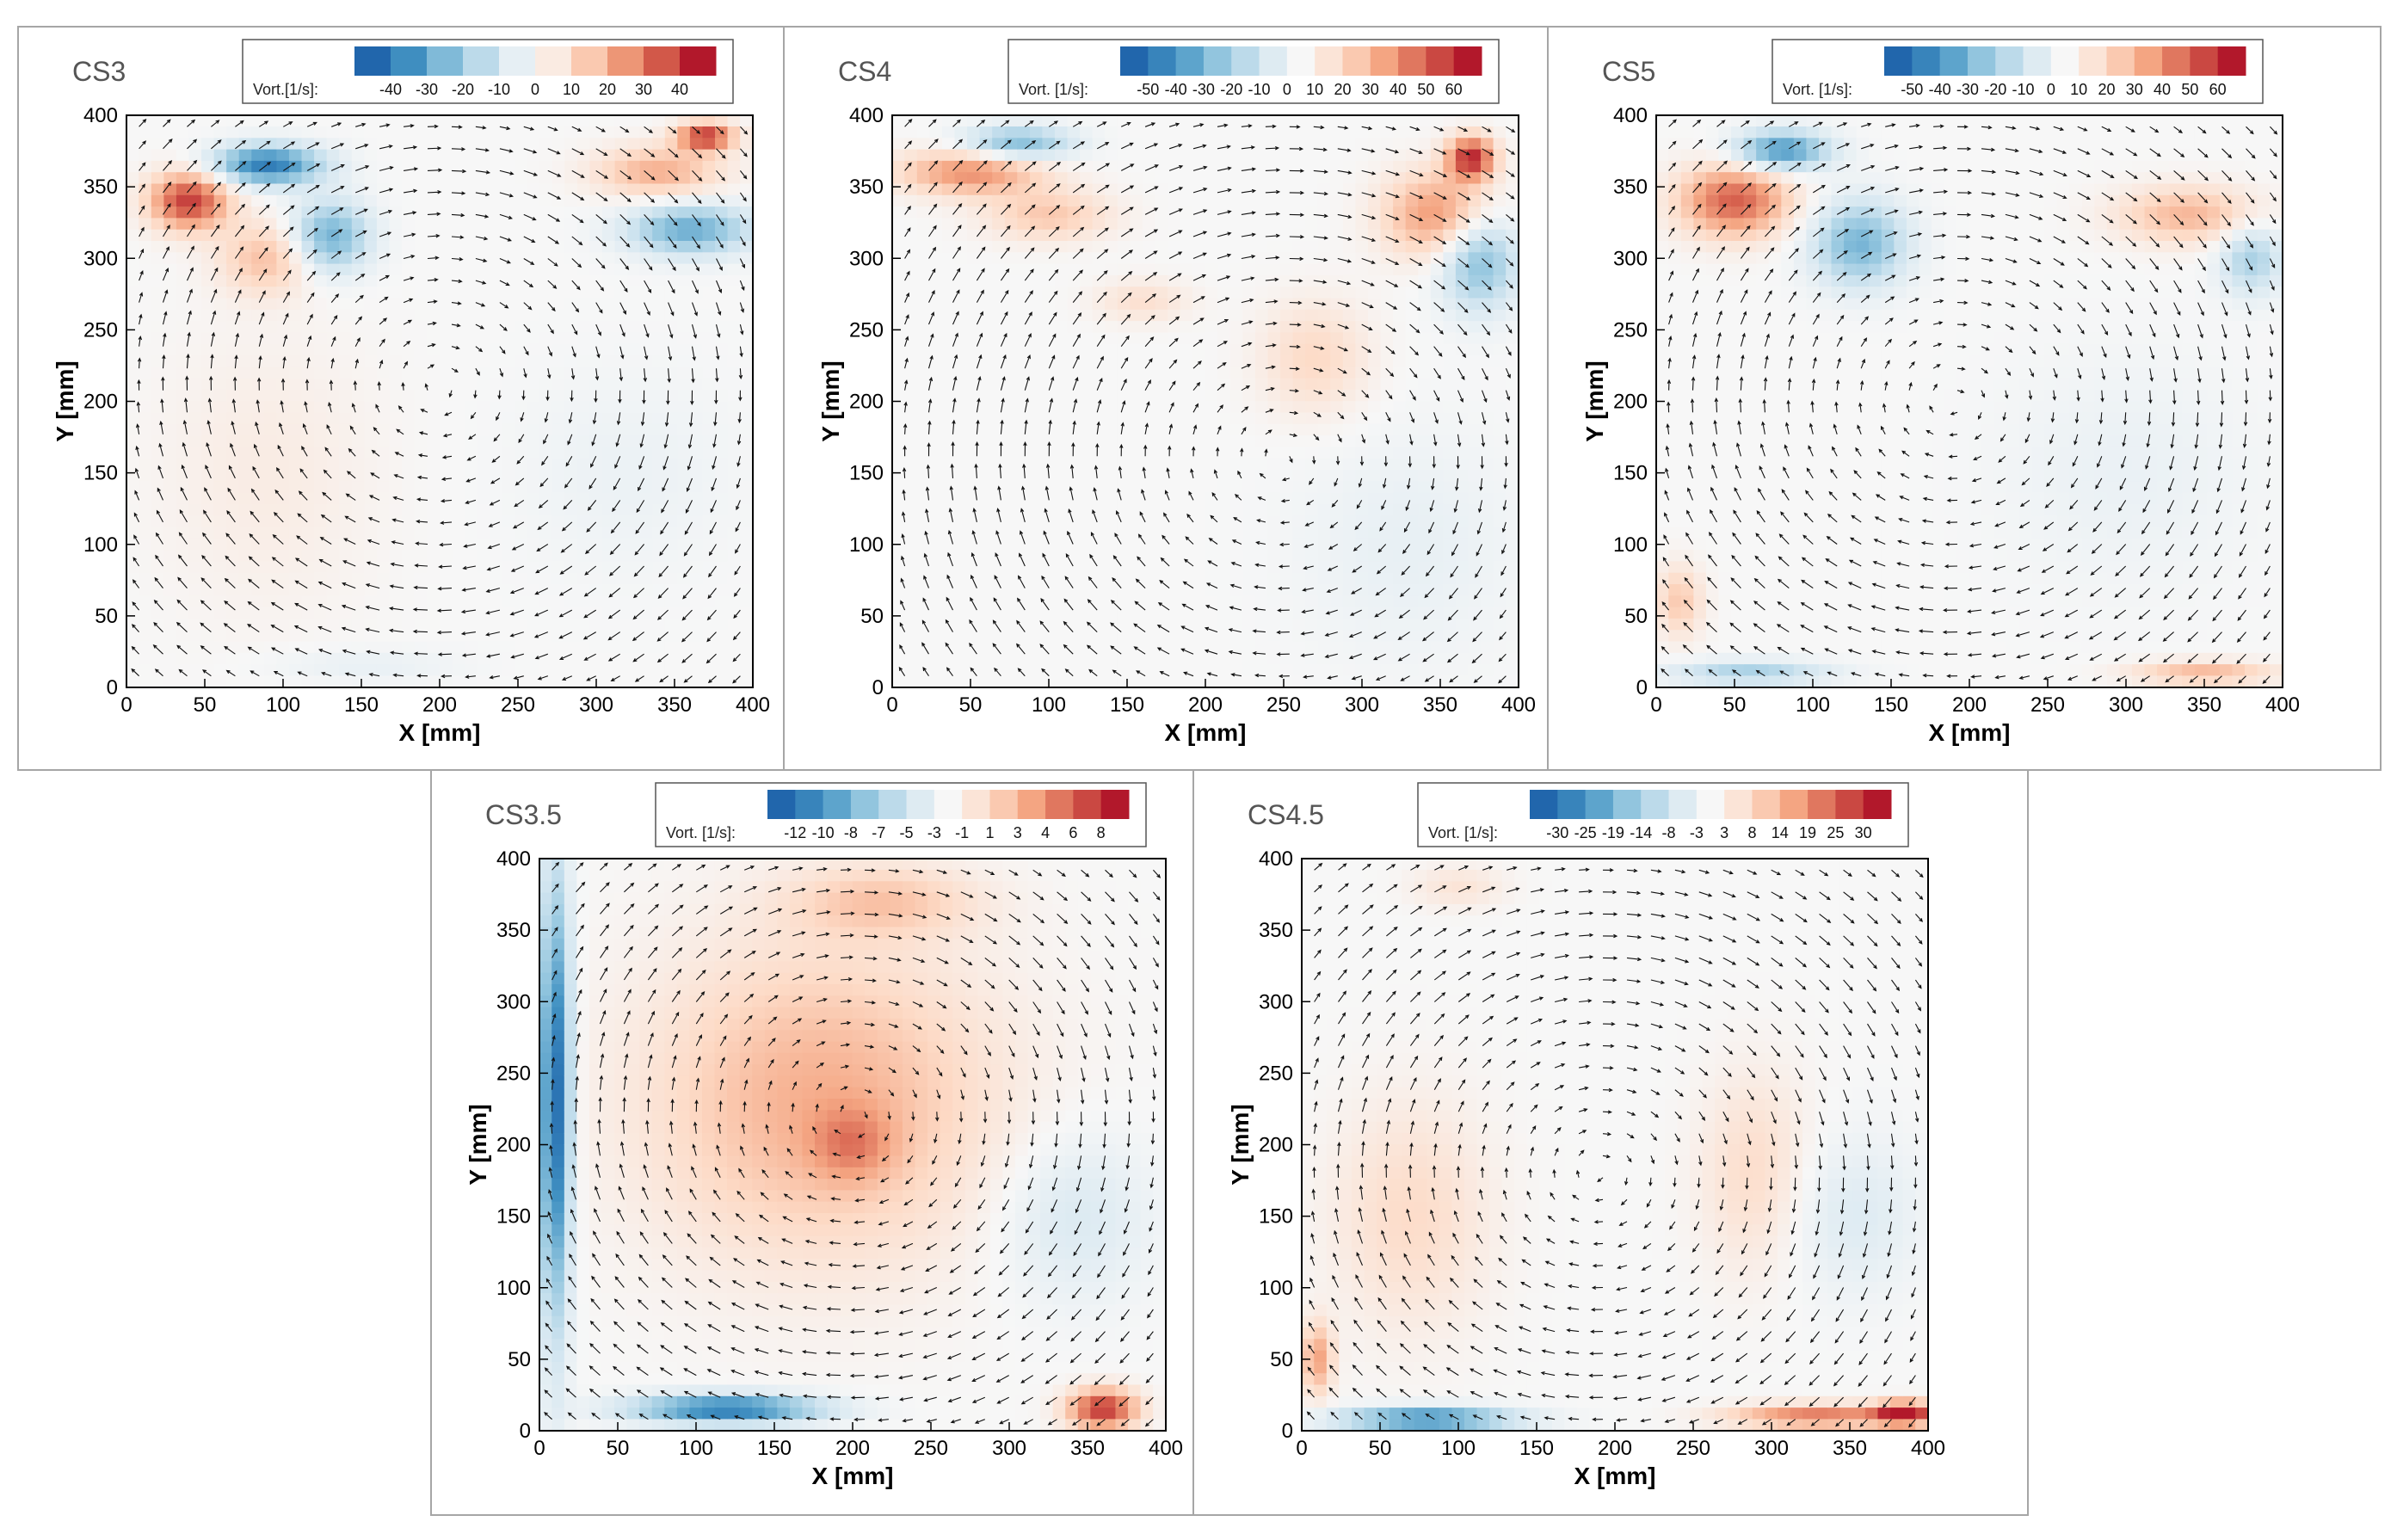 This screenshot has width=2397, height=1540. I want to click on y-tick-label: 200, so click(101, 402).